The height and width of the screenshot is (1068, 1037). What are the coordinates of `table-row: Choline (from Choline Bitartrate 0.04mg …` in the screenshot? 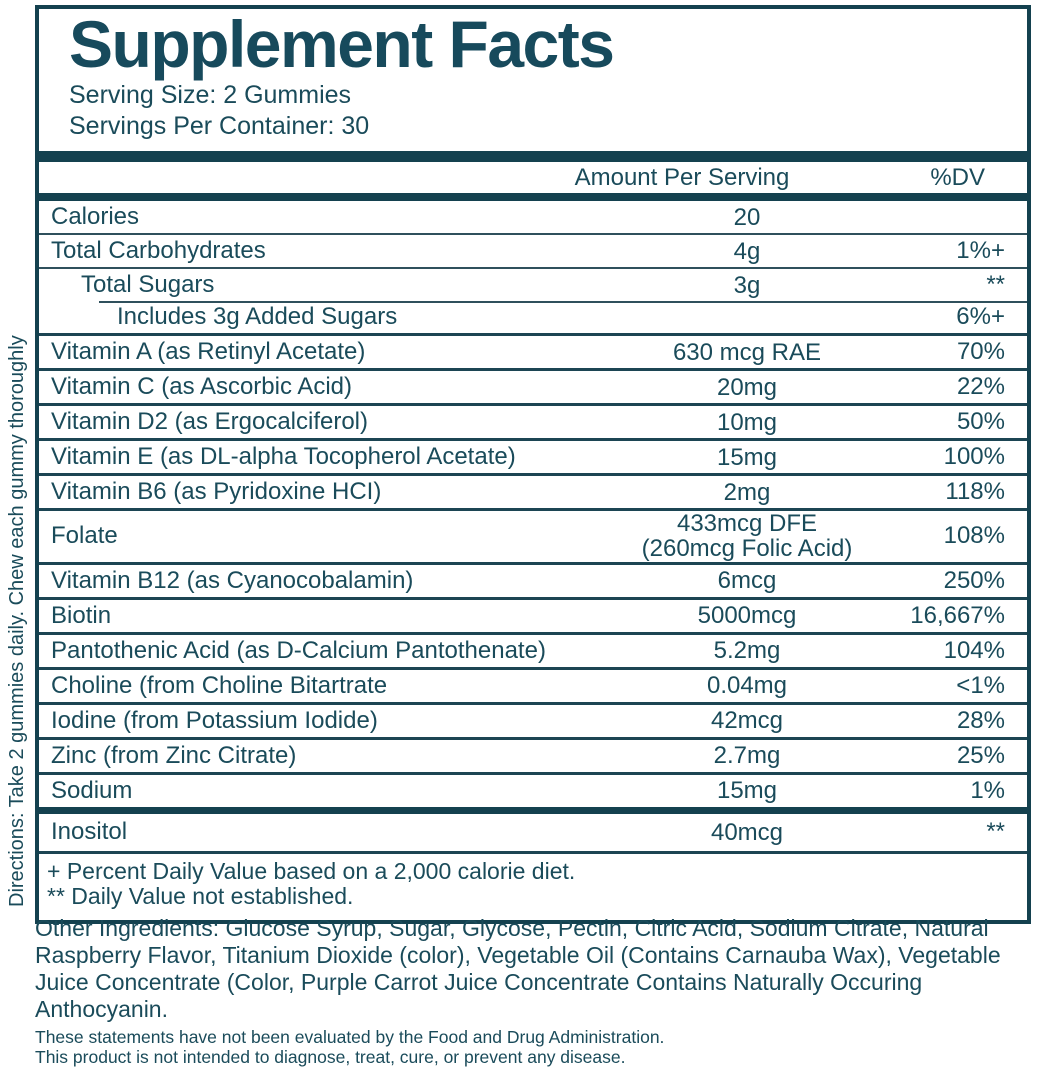 It's located at (533, 684).